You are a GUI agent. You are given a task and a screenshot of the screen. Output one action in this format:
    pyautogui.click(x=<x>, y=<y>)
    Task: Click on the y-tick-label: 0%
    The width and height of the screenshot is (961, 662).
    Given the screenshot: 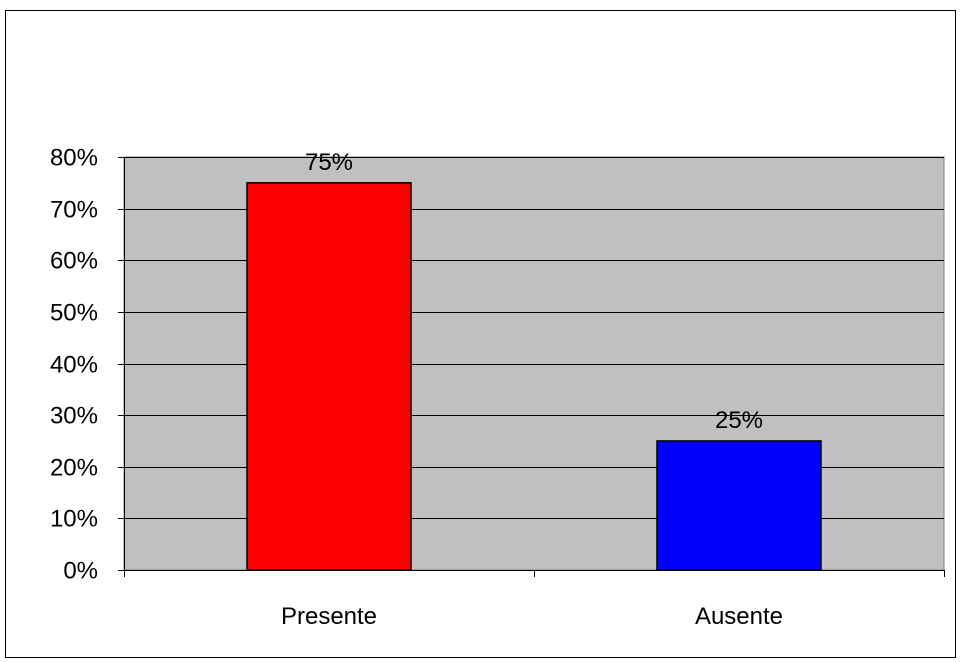 What is the action you would take?
    pyautogui.click(x=80, y=571)
    